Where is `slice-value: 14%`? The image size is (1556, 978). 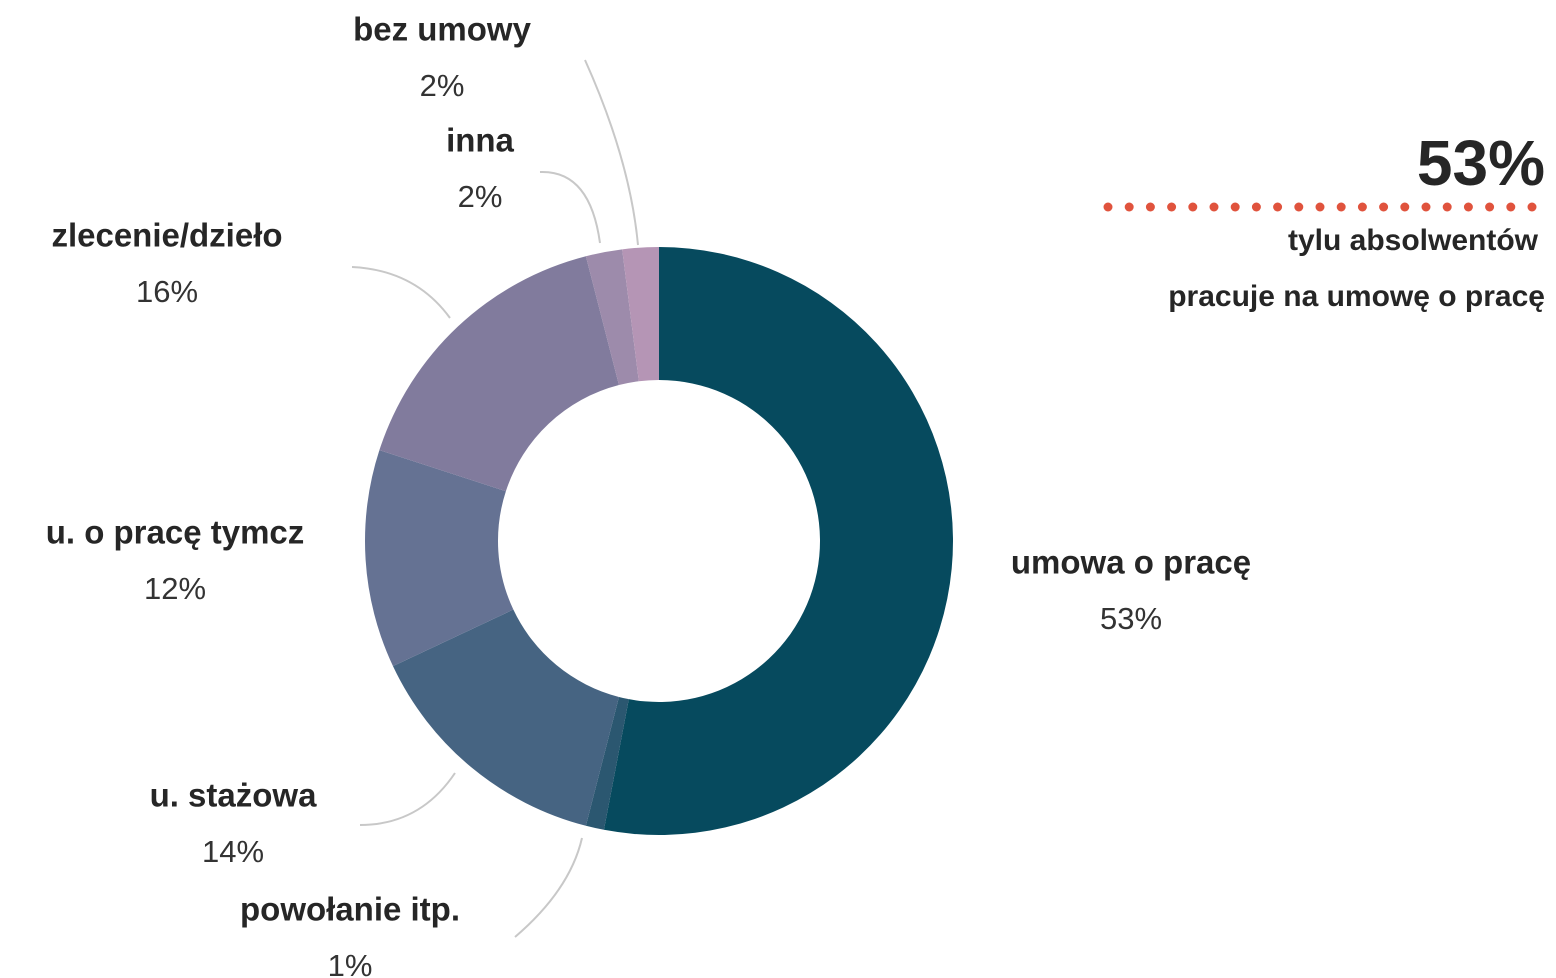 slice-value: 14% is located at coordinates (233, 851).